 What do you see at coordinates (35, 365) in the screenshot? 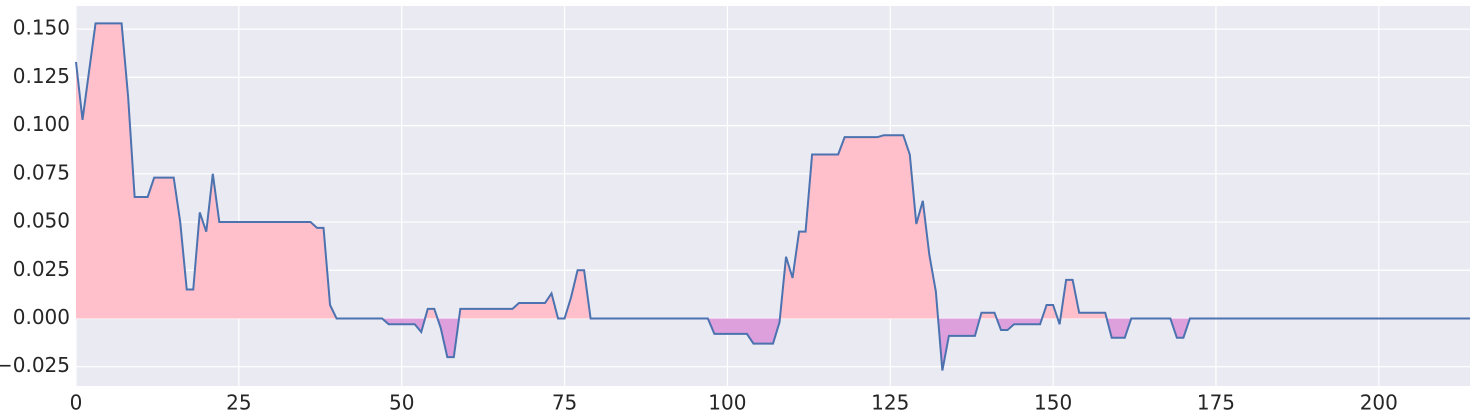
I see `y-tick-label: −0.025` at bounding box center [35, 365].